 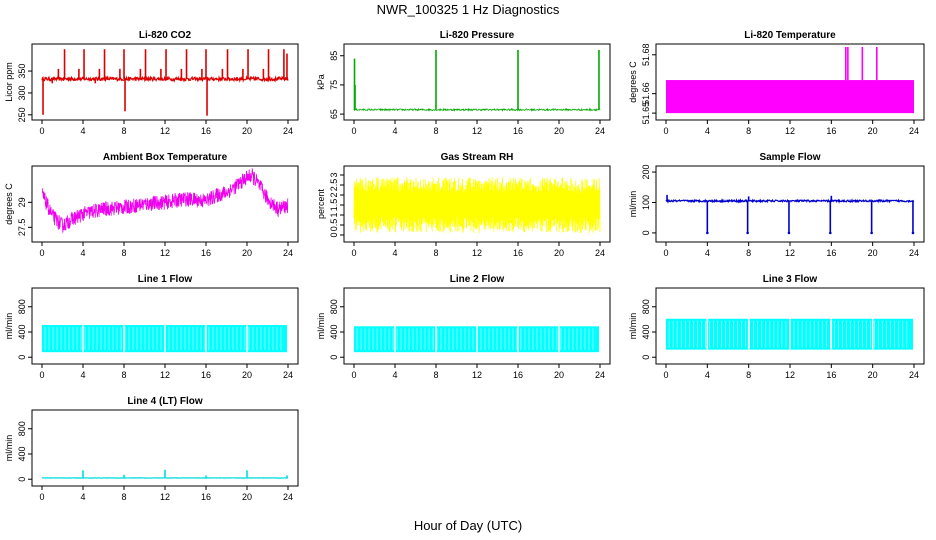 I want to click on panel-6: Sample Flow 0 4 8 12 16 20 24 0 100 200 ml/min, so click(x=776, y=205).